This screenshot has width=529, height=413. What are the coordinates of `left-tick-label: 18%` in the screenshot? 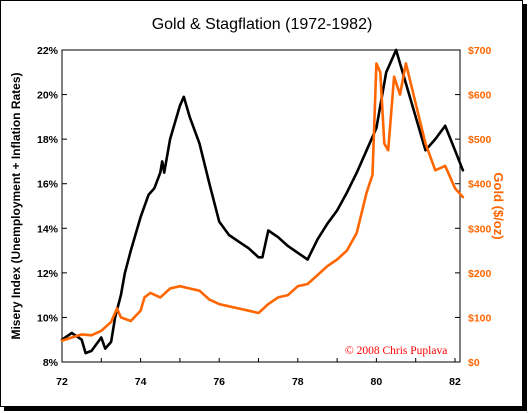 It's located at (48, 140).